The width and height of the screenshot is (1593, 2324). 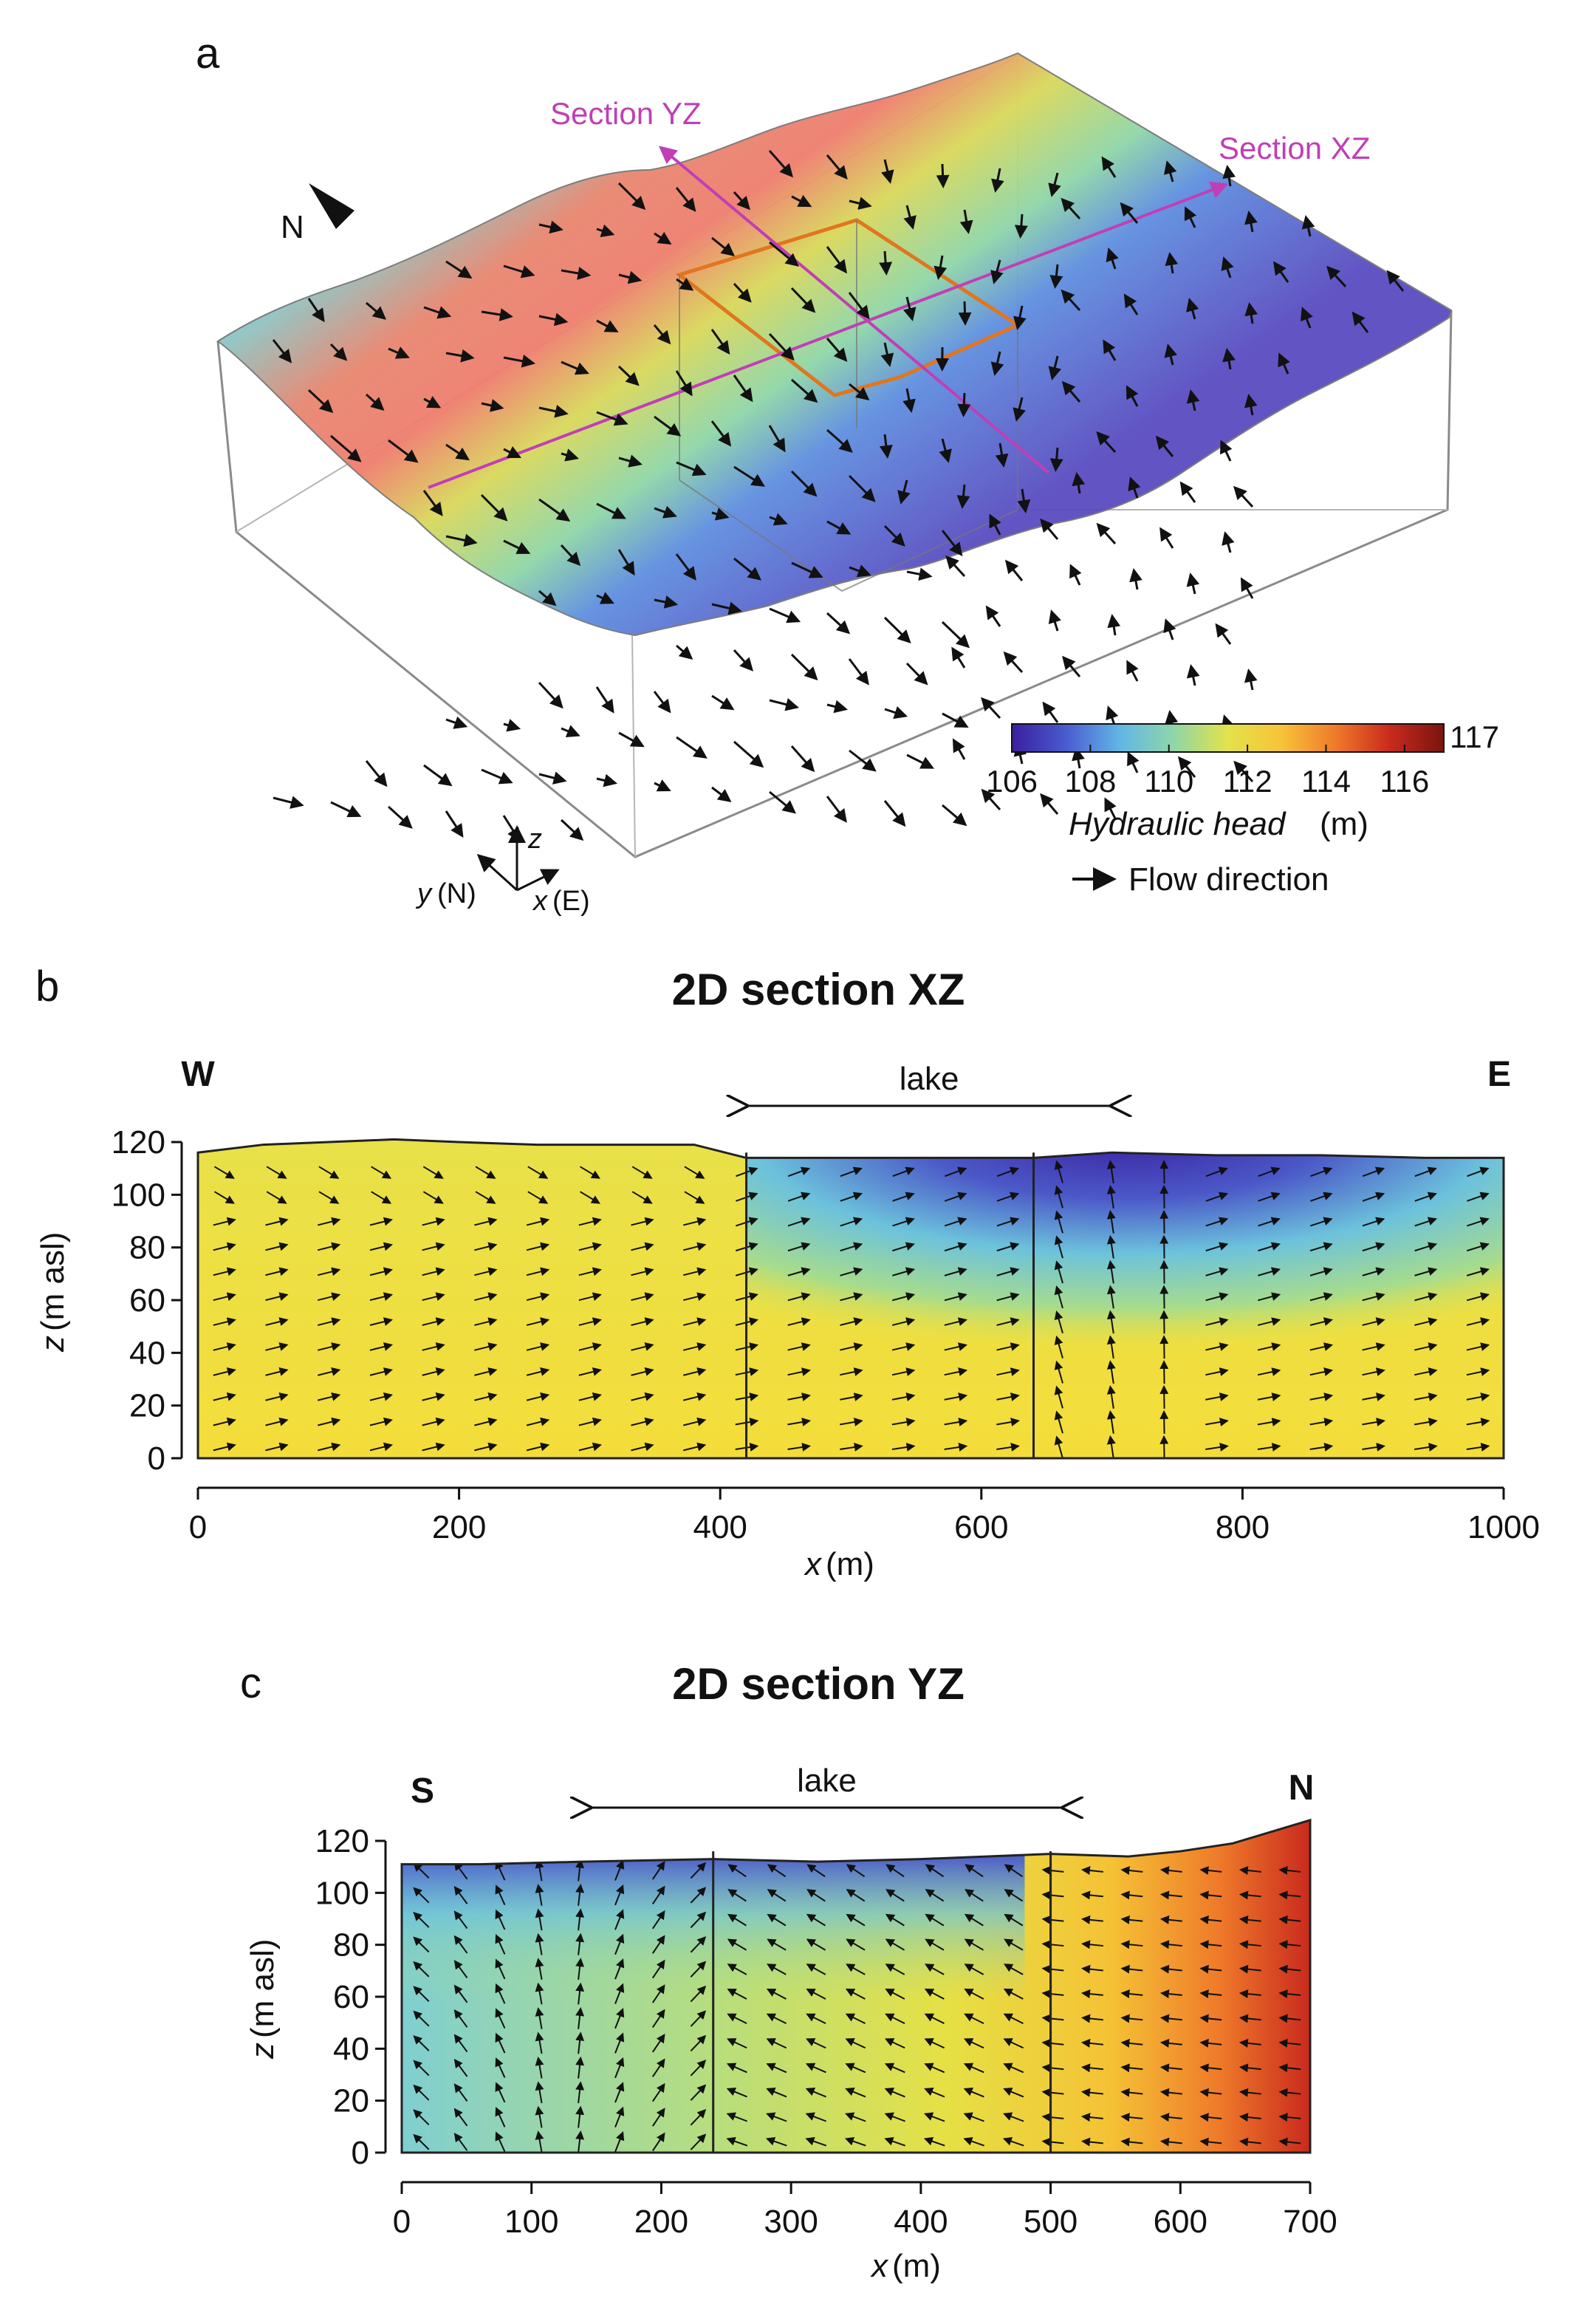 I want to click on colorbar-max-label: 117, so click(x=1474, y=737).